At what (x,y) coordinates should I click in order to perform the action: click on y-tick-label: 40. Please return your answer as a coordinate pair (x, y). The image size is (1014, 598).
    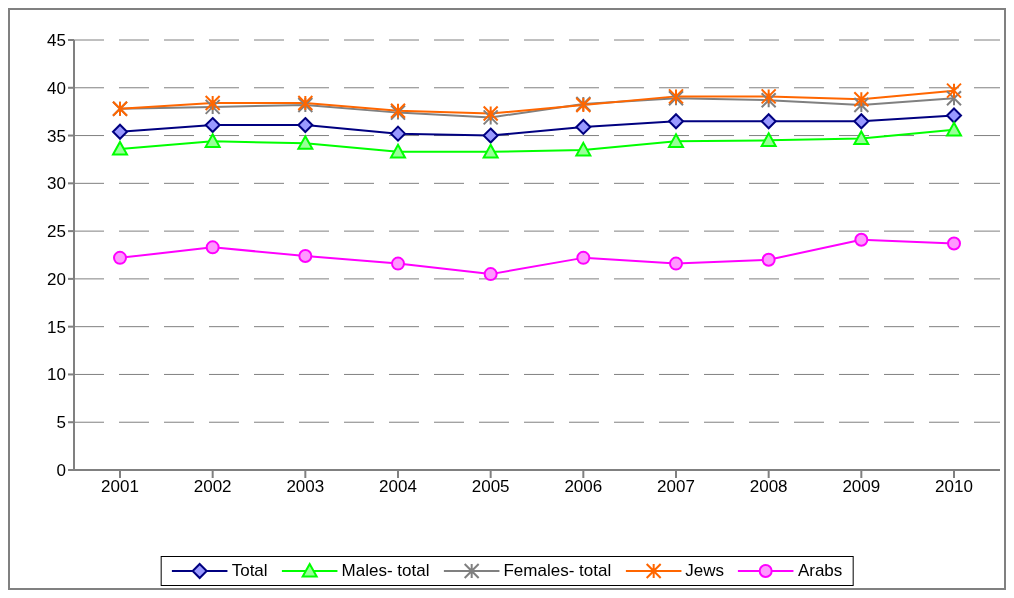
    Looking at the image, I should click on (56, 88).